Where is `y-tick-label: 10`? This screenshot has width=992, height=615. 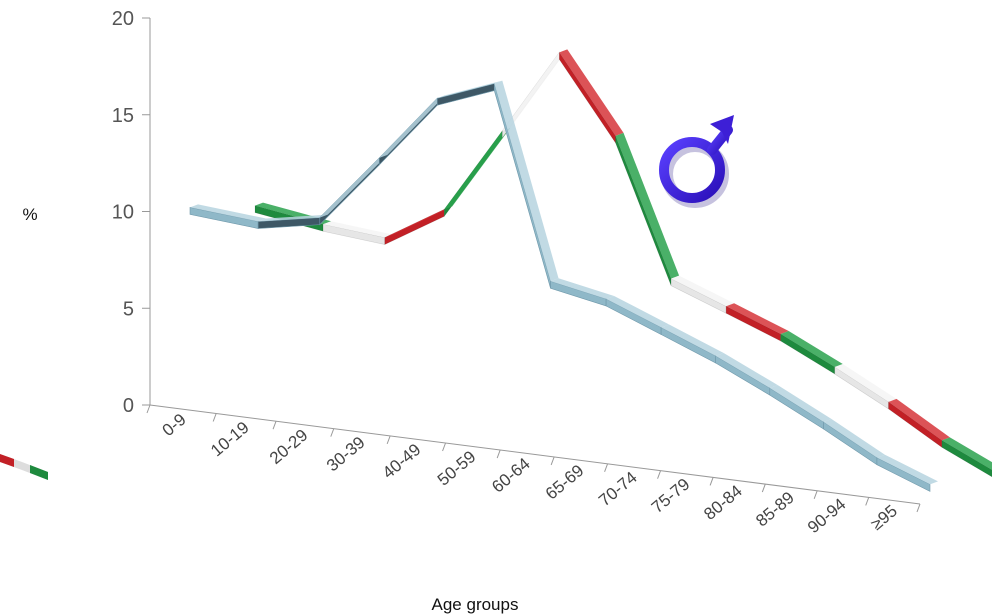
y-tick-label: 10 is located at coordinates (123, 213).